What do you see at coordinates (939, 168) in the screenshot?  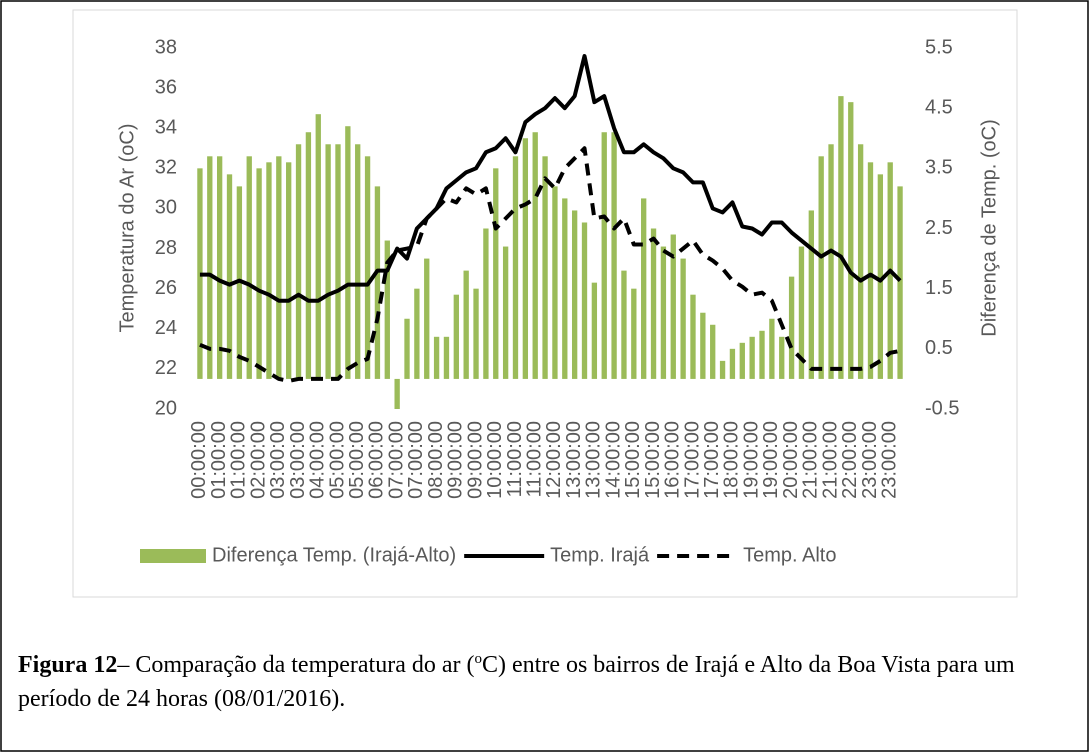 I see `y2-tick-label: 3.5` at bounding box center [939, 168].